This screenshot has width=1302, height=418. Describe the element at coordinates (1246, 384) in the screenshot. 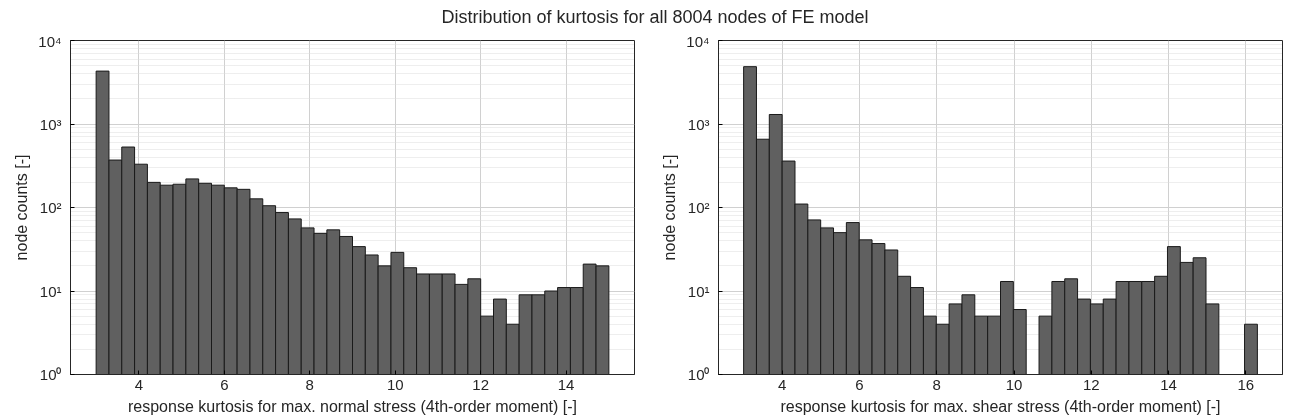

I see `x-tick-label: 16` at that location.